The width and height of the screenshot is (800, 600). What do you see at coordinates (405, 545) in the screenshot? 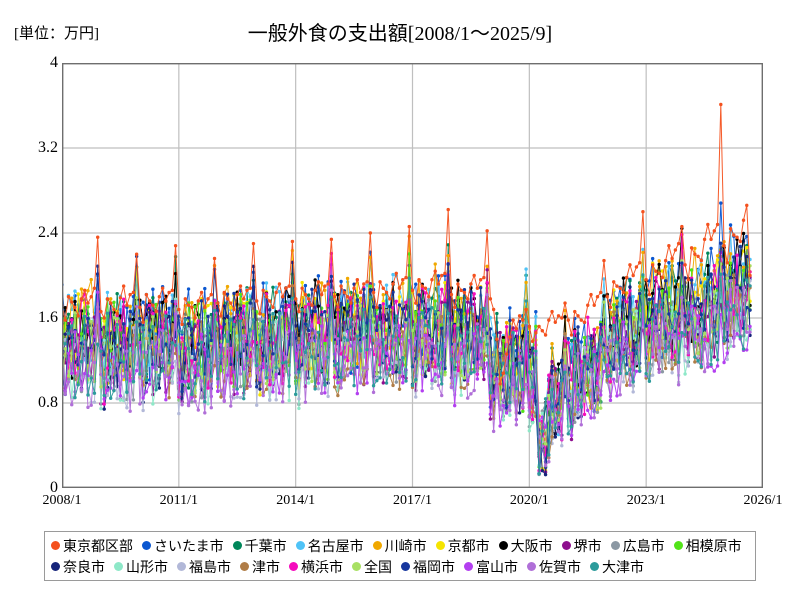
I see `legend-label: 川崎市` at bounding box center [405, 545].